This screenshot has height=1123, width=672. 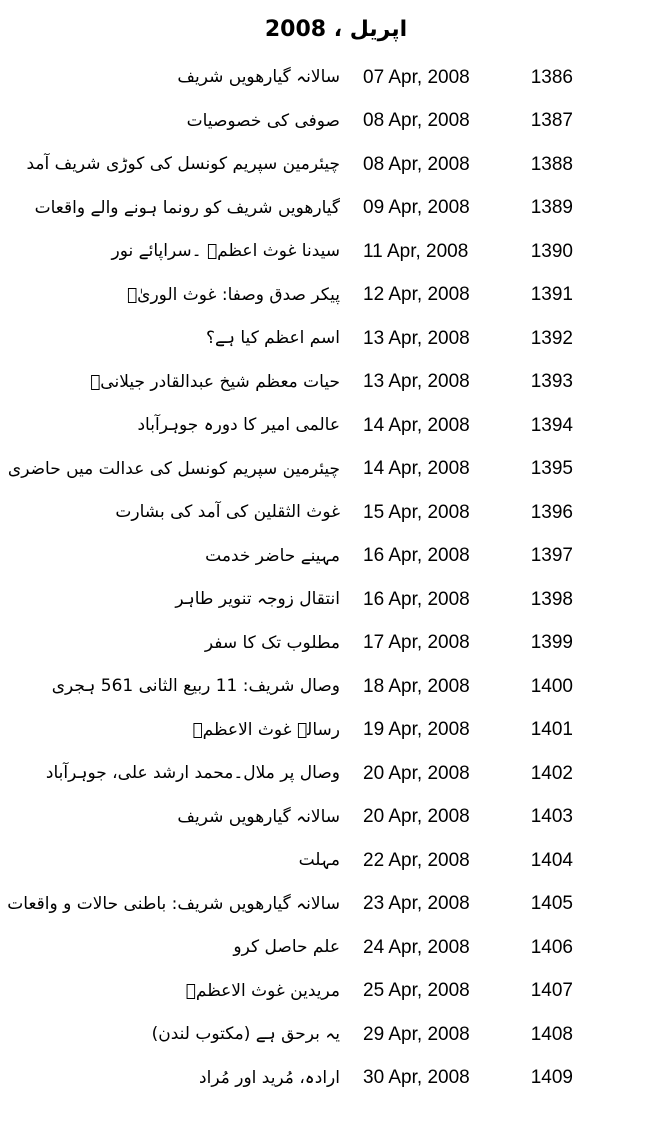 I want to click on lecture-title-link: حیات معظم شیخ عبدالقادر جیلانیؒ, so click(x=215, y=381).